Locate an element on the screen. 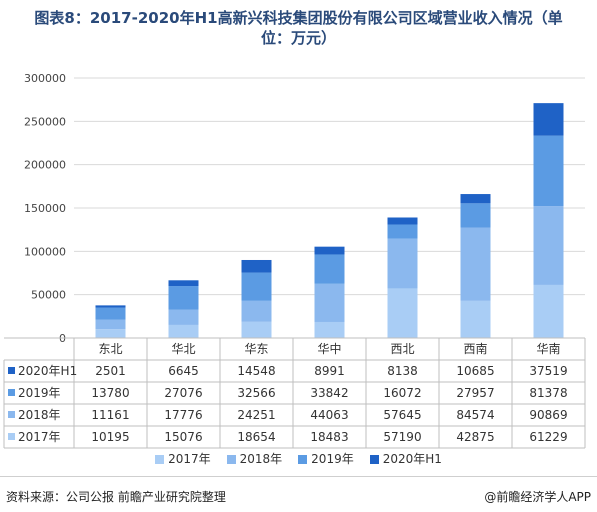  y-tick-label: 300000 is located at coordinates (45, 78).